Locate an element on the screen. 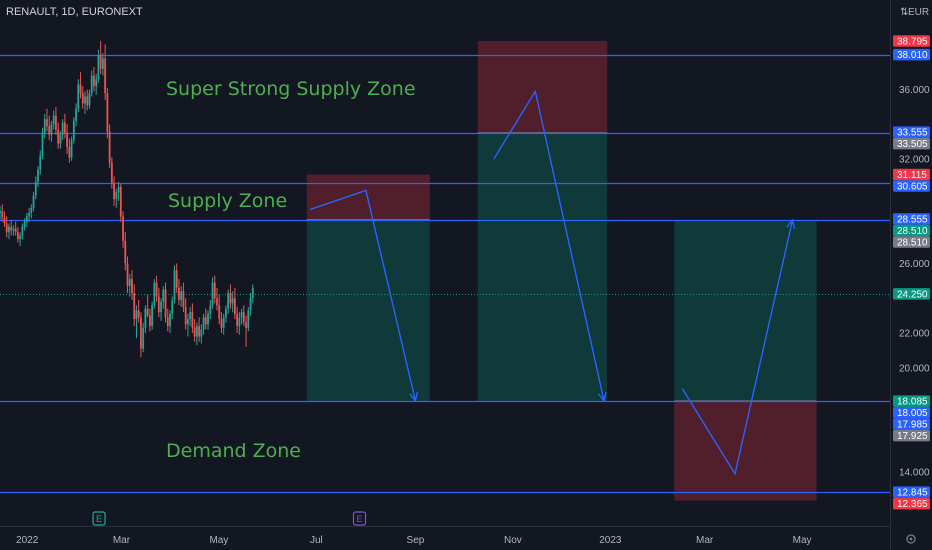  price-badge-value: 12.845 is located at coordinates (912, 493).